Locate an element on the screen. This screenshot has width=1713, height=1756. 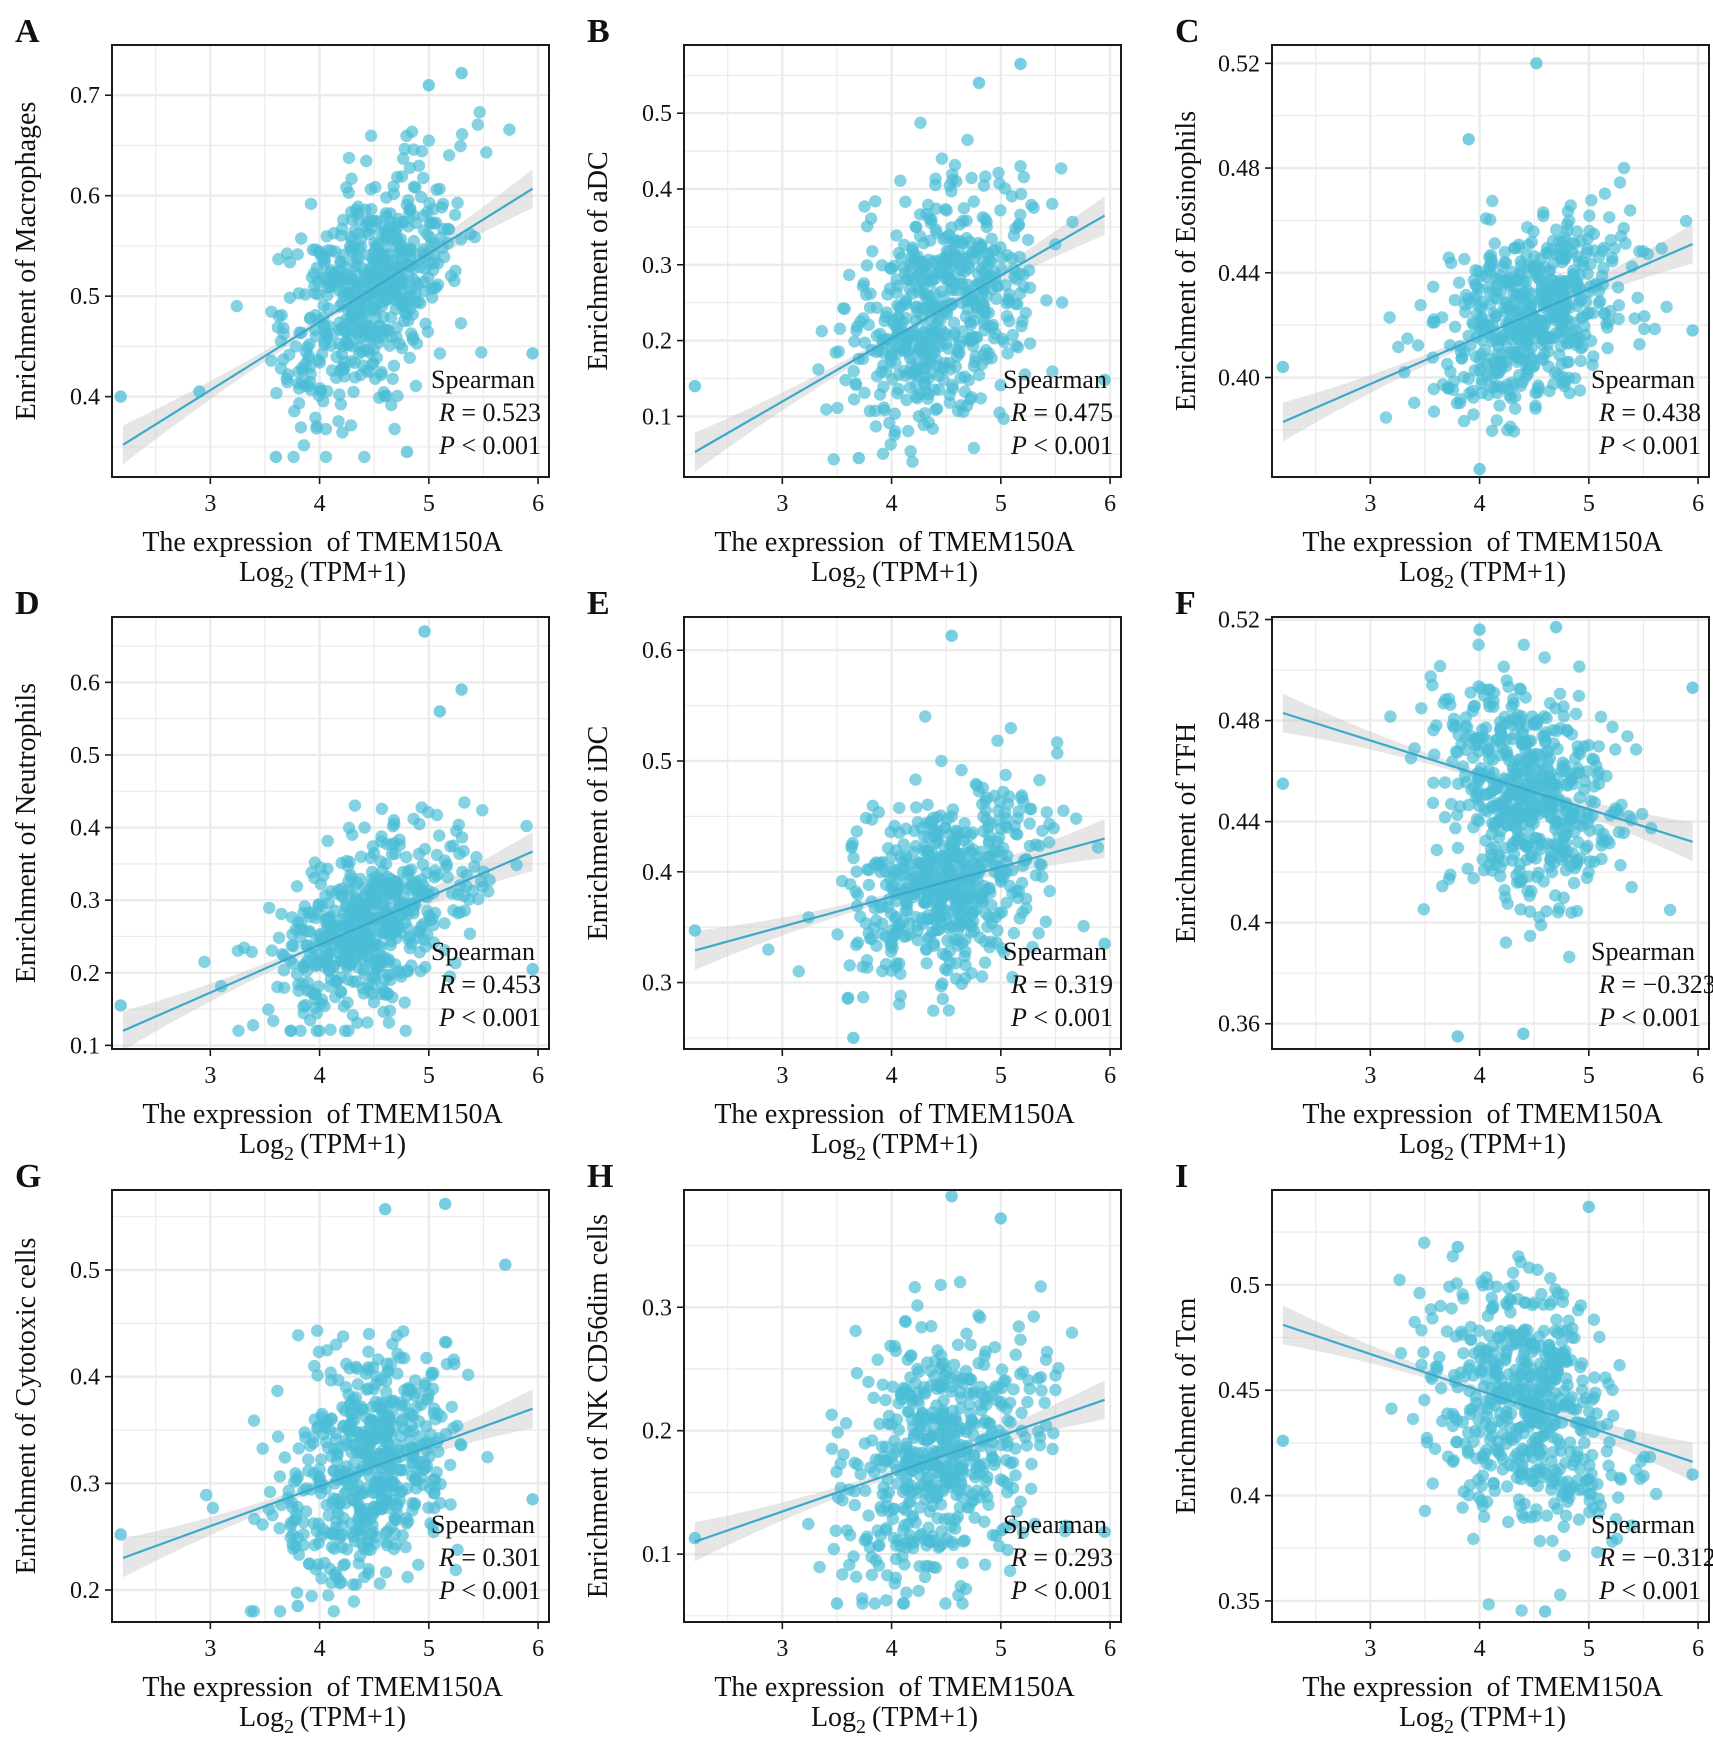
stat-r: R = 0.453 is located at coordinates (489, 984).